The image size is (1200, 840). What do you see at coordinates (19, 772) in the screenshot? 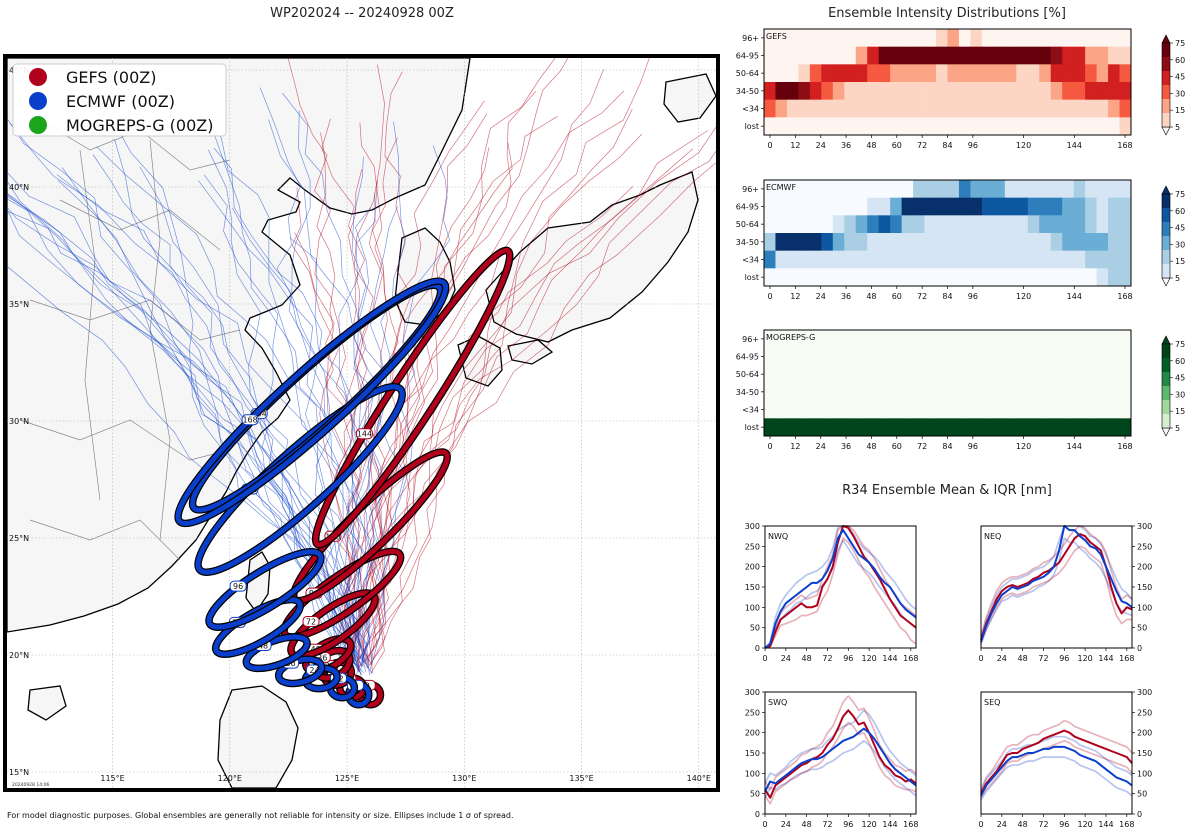
I see `lat-label: 15°N` at bounding box center [19, 772].